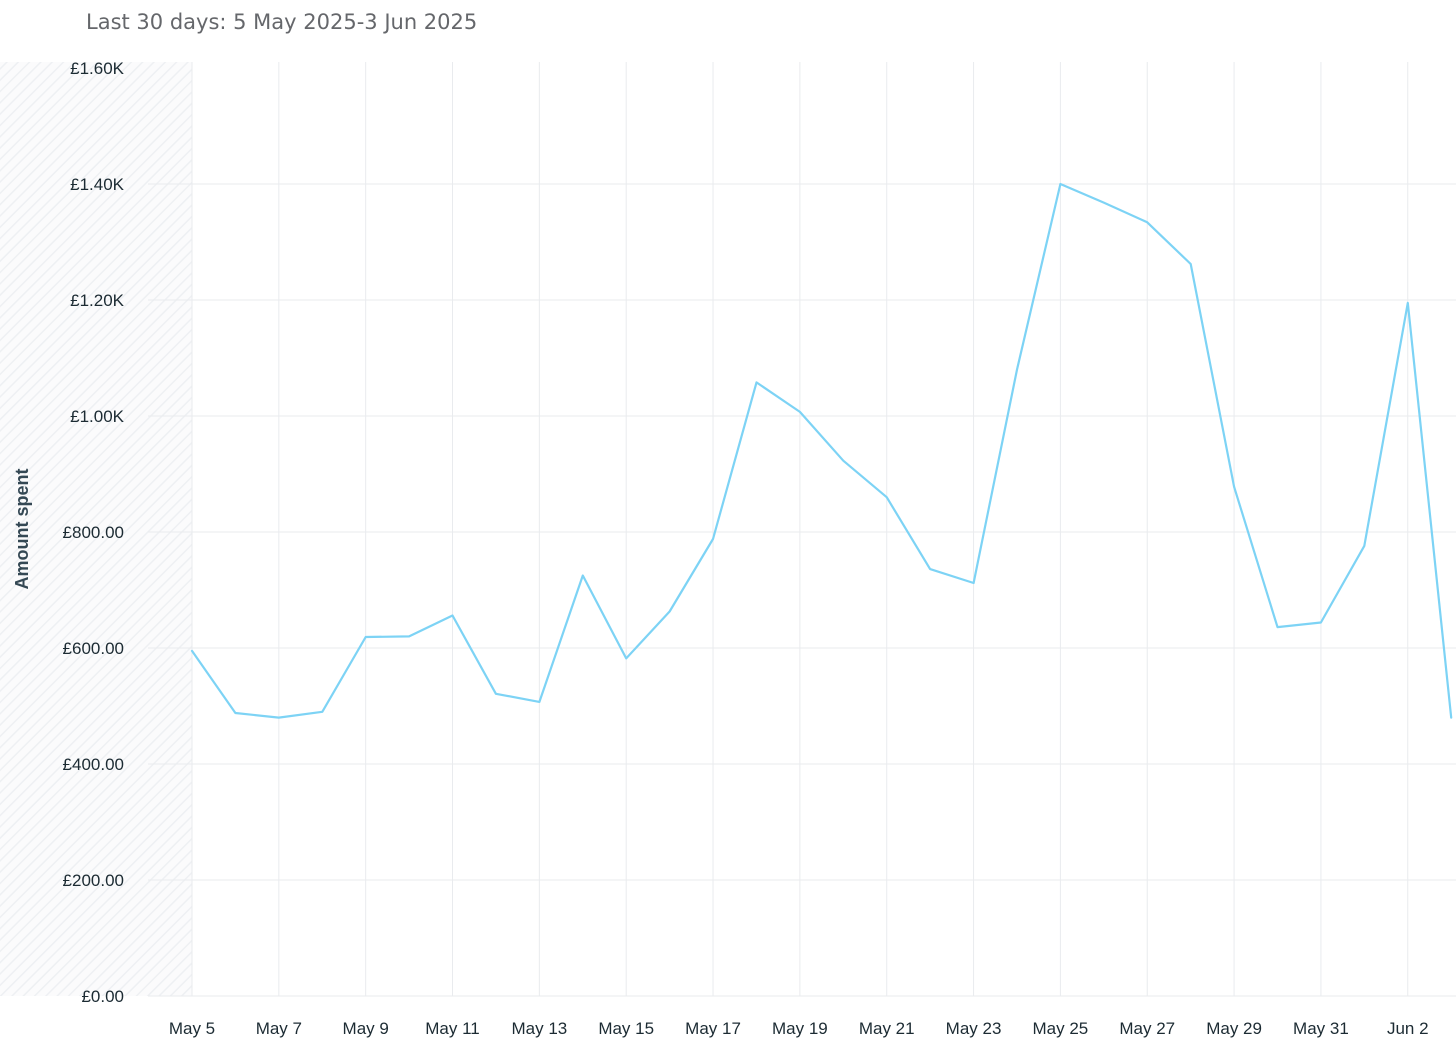 The height and width of the screenshot is (1053, 1456). Describe the element at coordinates (1147, 1028) in the screenshot. I see `x-tick-label: May 27` at that location.